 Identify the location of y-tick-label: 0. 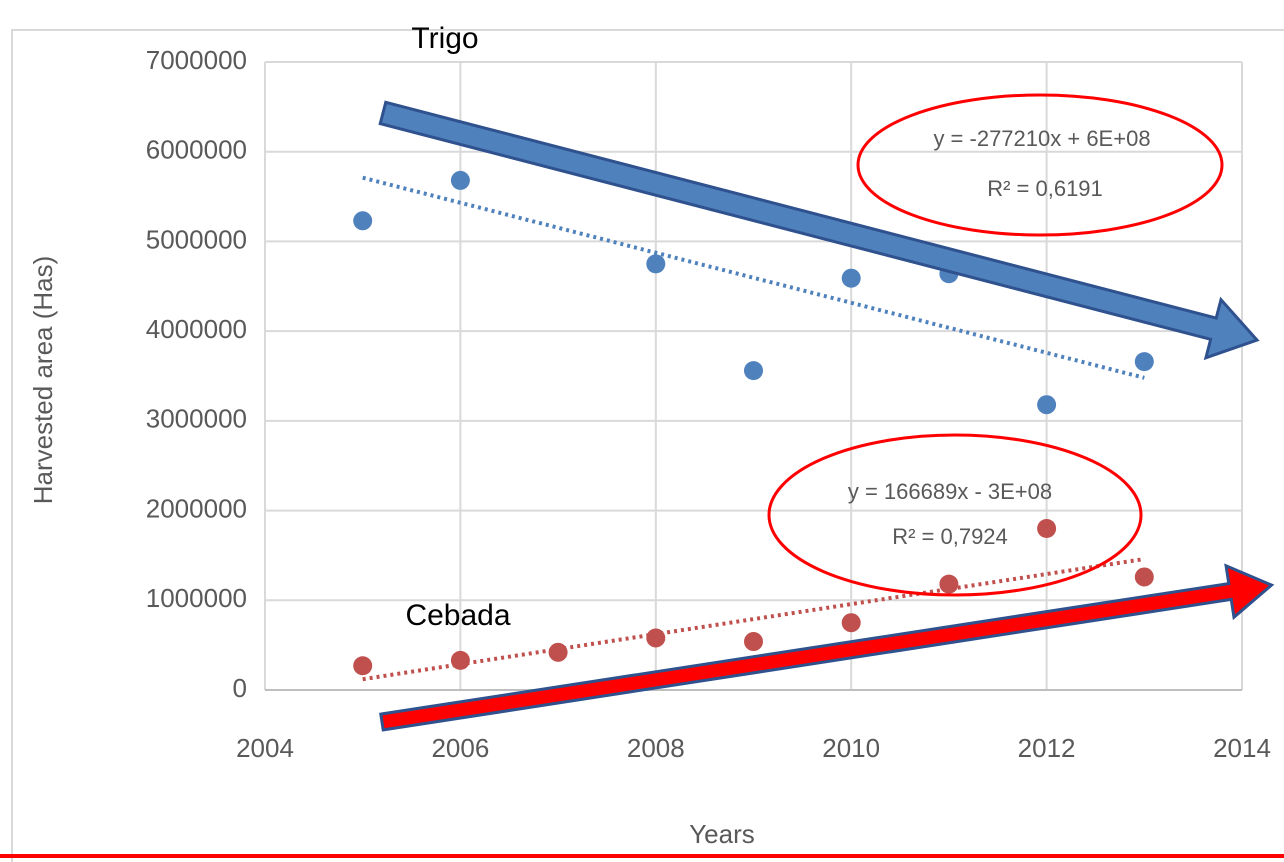
(240, 688).